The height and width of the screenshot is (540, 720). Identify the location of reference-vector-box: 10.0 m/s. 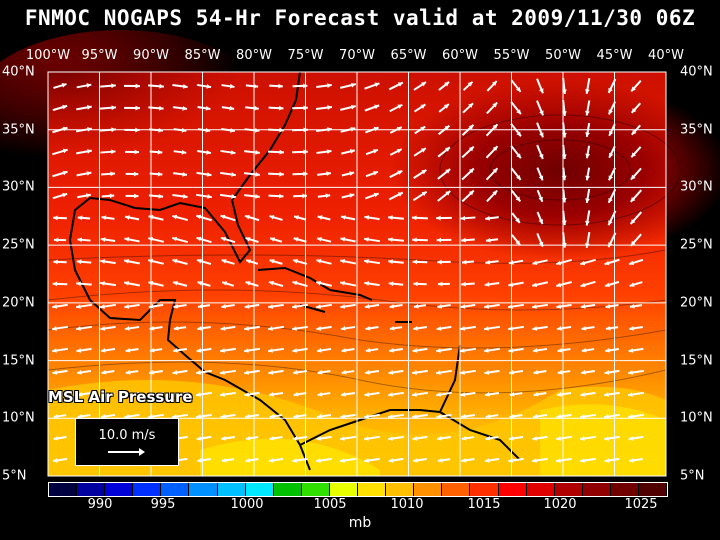
(127, 442).